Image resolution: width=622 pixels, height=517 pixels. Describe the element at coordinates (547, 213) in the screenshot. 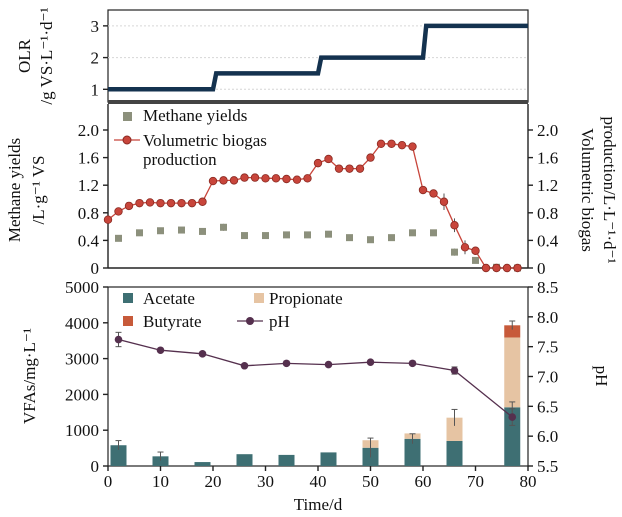

I see `biogas-y-tick-label-right: 0.8` at that location.